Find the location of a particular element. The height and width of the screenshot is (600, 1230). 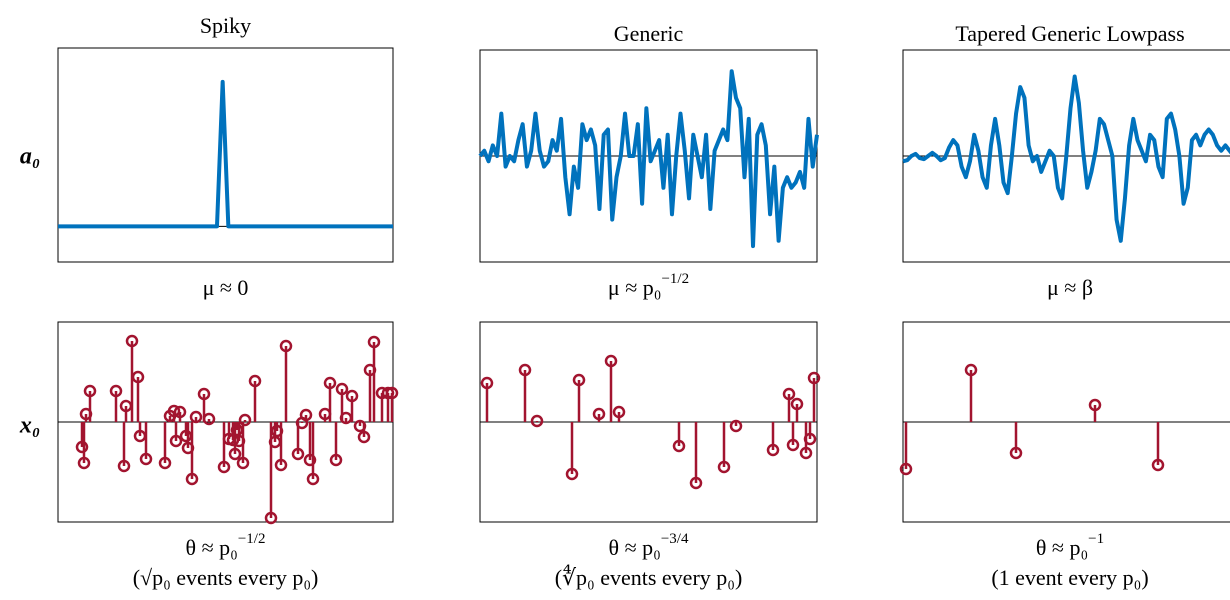

caption-text: μ ≈ β is located at coordinates (1070, 287).